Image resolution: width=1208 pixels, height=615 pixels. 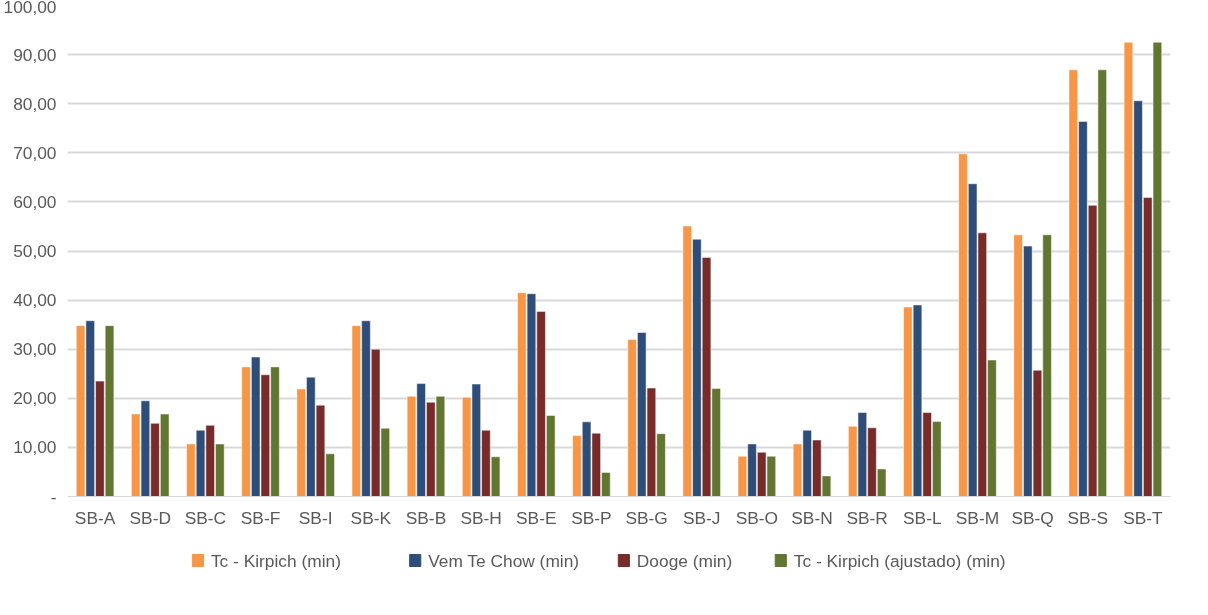 What do you see at coordinates (977, 517) in the screenshot?
I see `x-tick-label: SB-M` at bounding box center [977, 517].